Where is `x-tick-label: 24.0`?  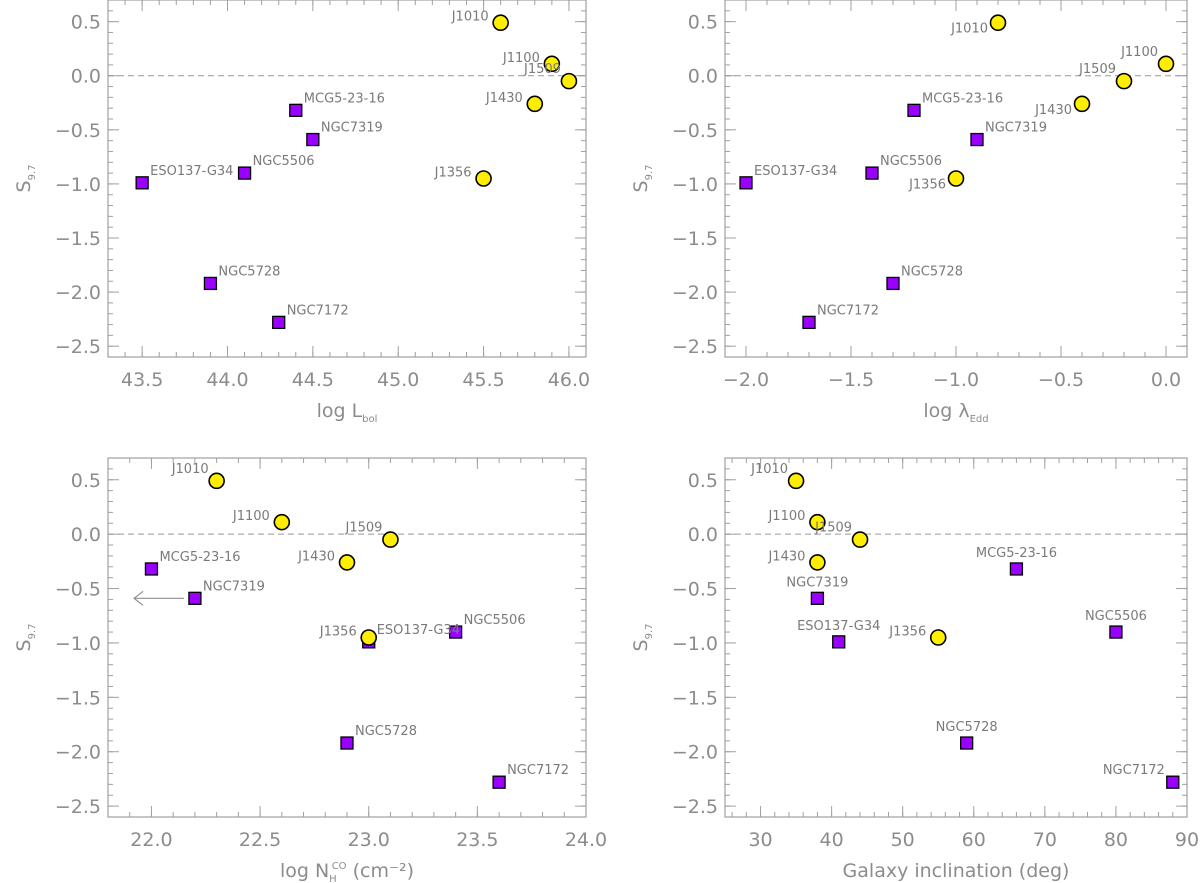
x-tick-label: 24.0 is located at coordinates (586, 840).